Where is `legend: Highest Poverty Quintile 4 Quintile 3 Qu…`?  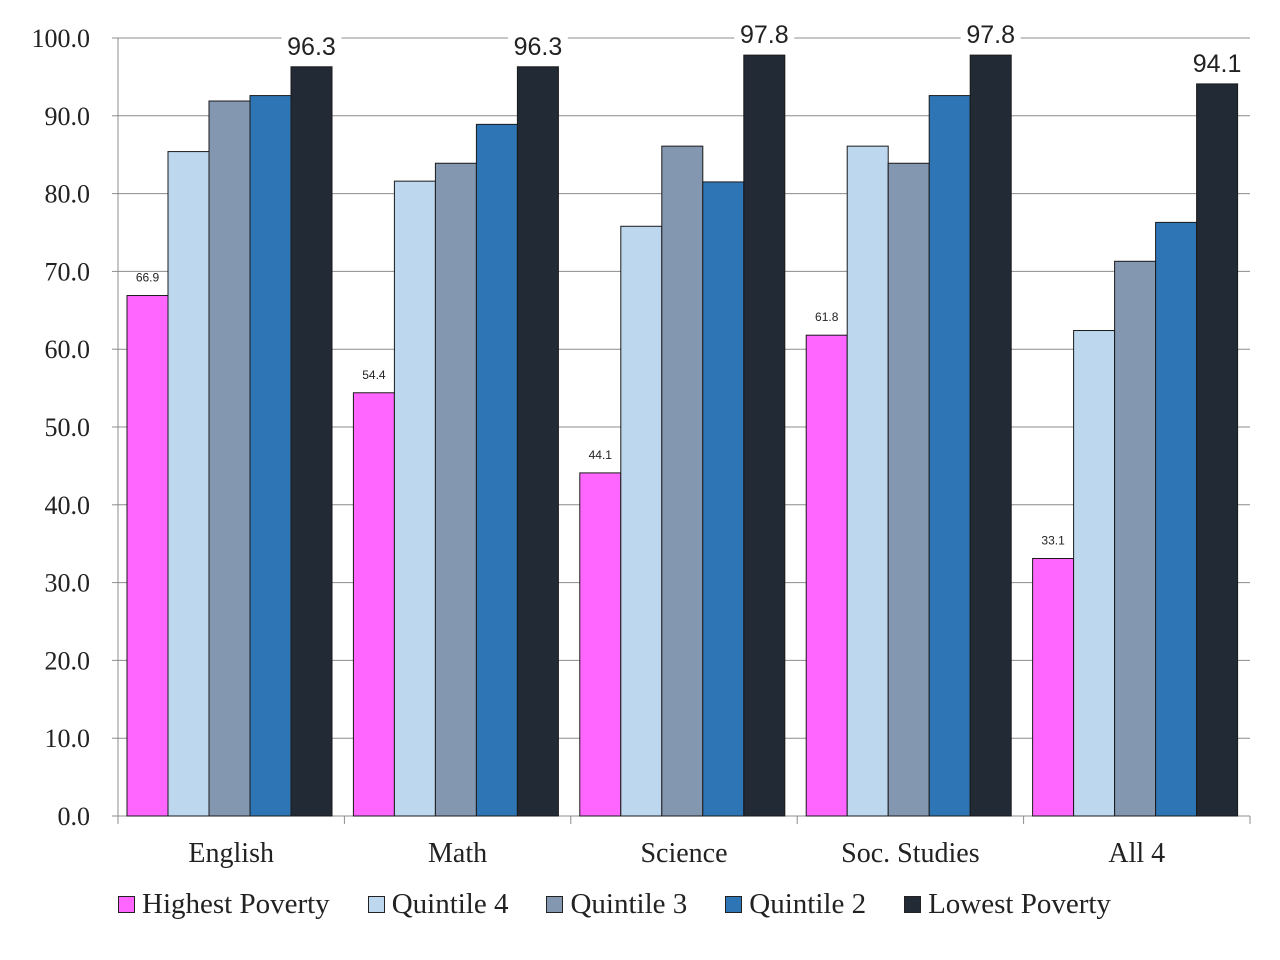 legend: Highest Poverty Quintile 4 Quintile 3 Qu… is located at coordinates (614, 904).